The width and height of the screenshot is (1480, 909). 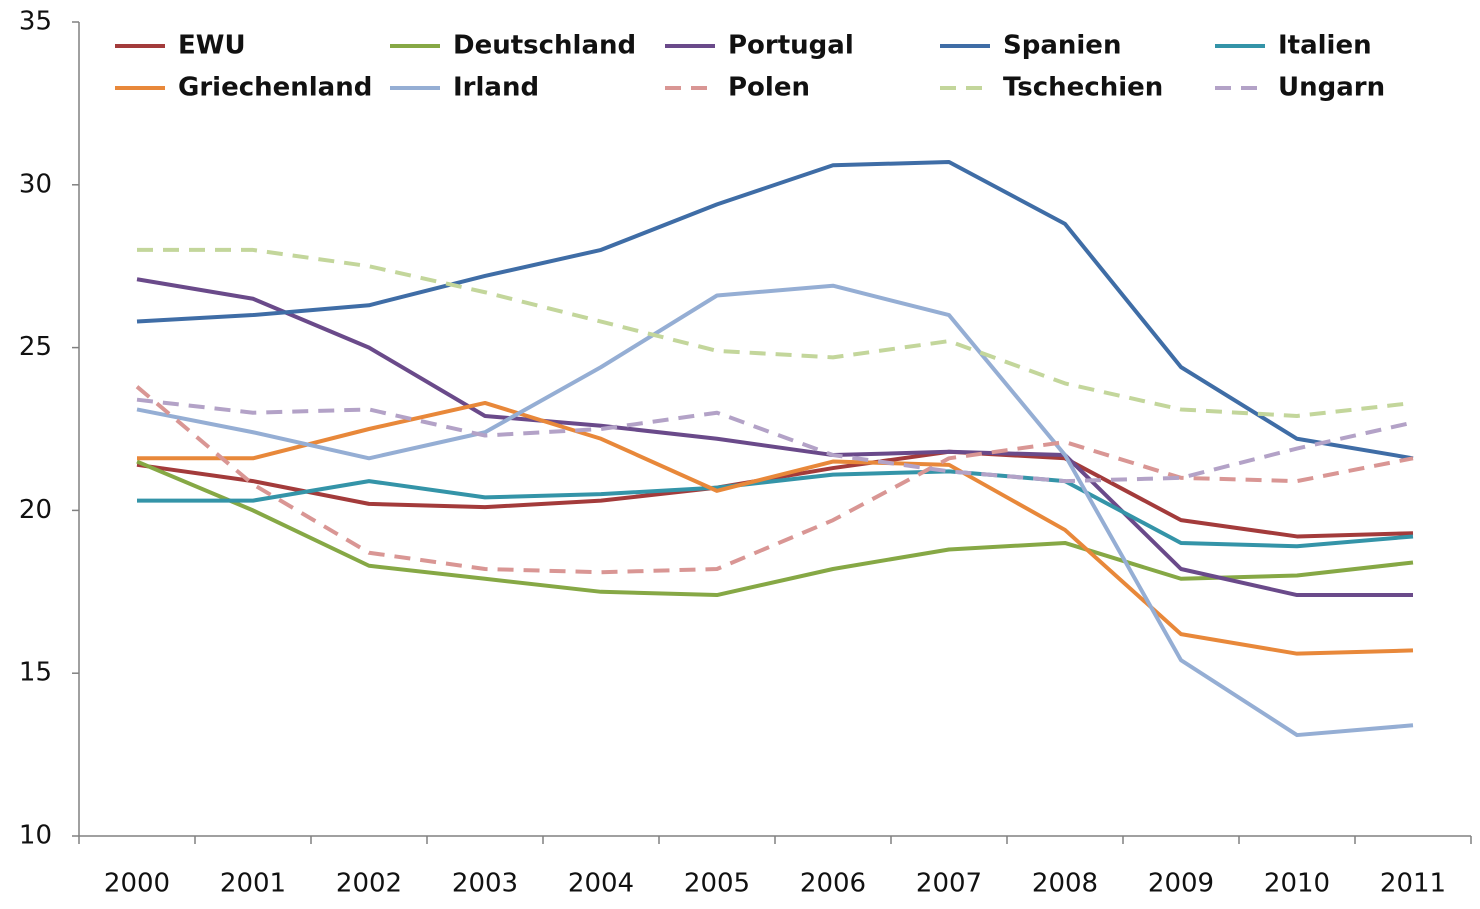 I want to click on legend-label: Portugal, so click(x=791, y=46).